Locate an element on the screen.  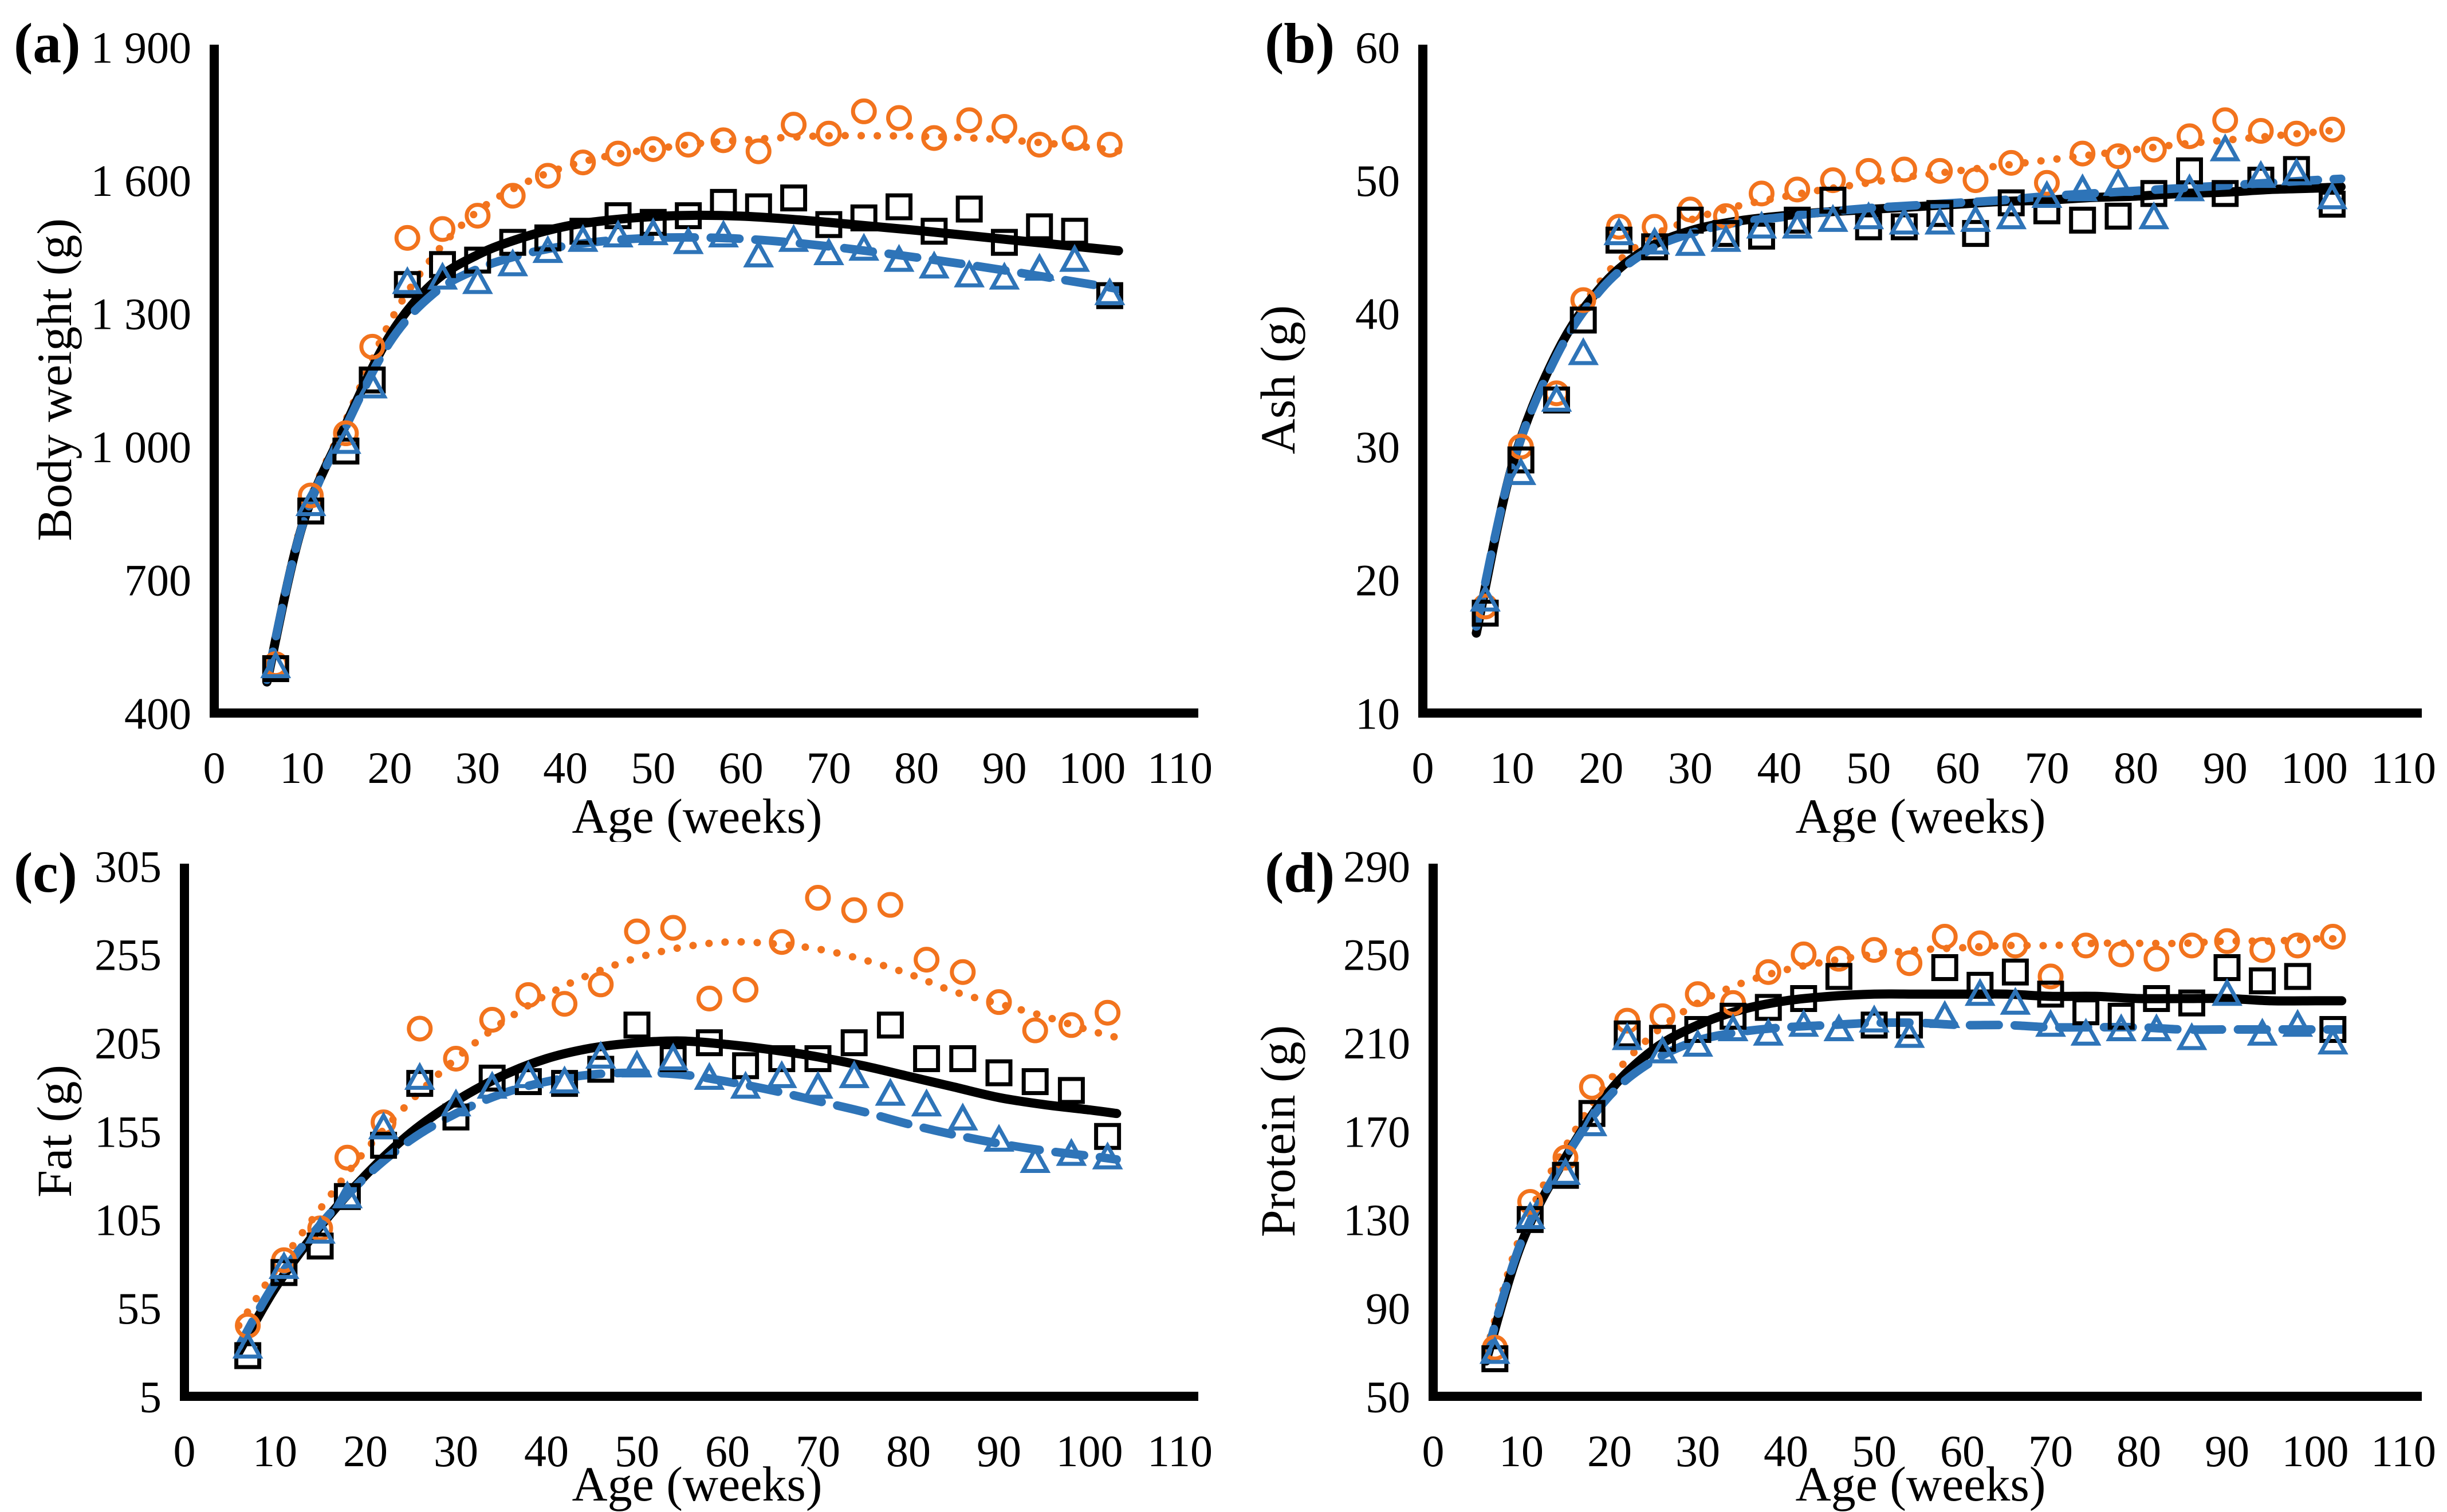
trend-line-orange-circle is located at coordinates (1914, 1145).